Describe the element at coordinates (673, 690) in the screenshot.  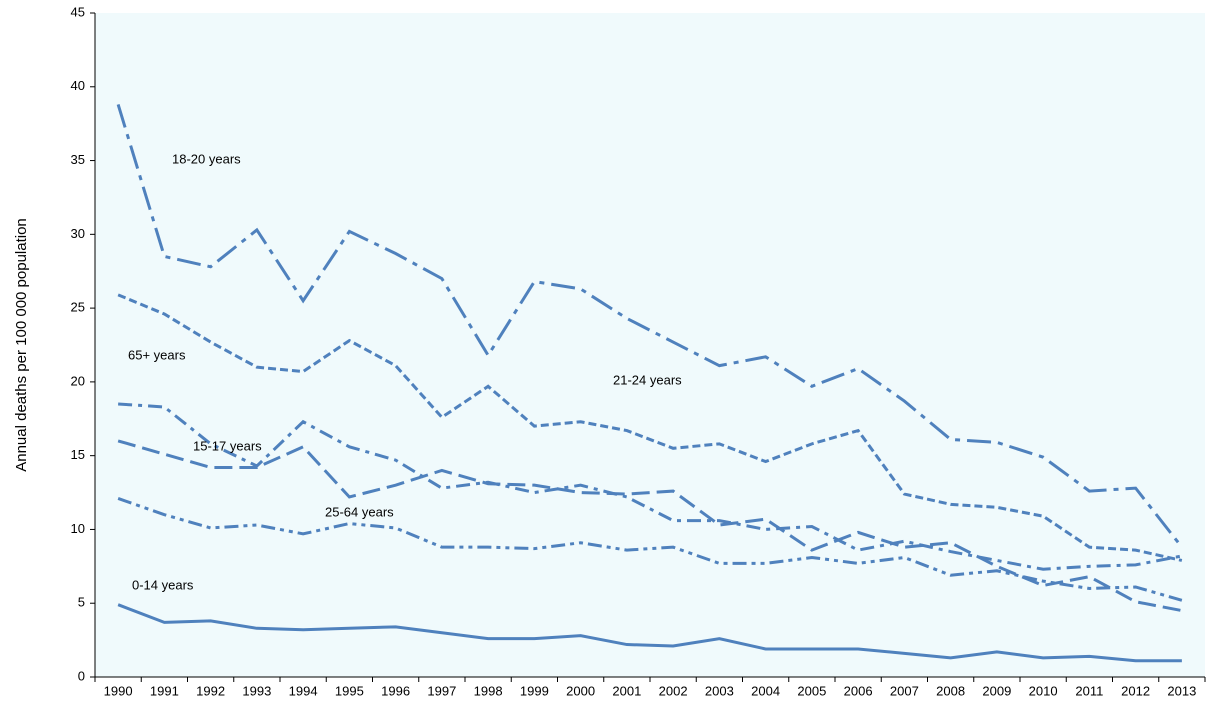
I see `x-tick-label: 2002` at that location.